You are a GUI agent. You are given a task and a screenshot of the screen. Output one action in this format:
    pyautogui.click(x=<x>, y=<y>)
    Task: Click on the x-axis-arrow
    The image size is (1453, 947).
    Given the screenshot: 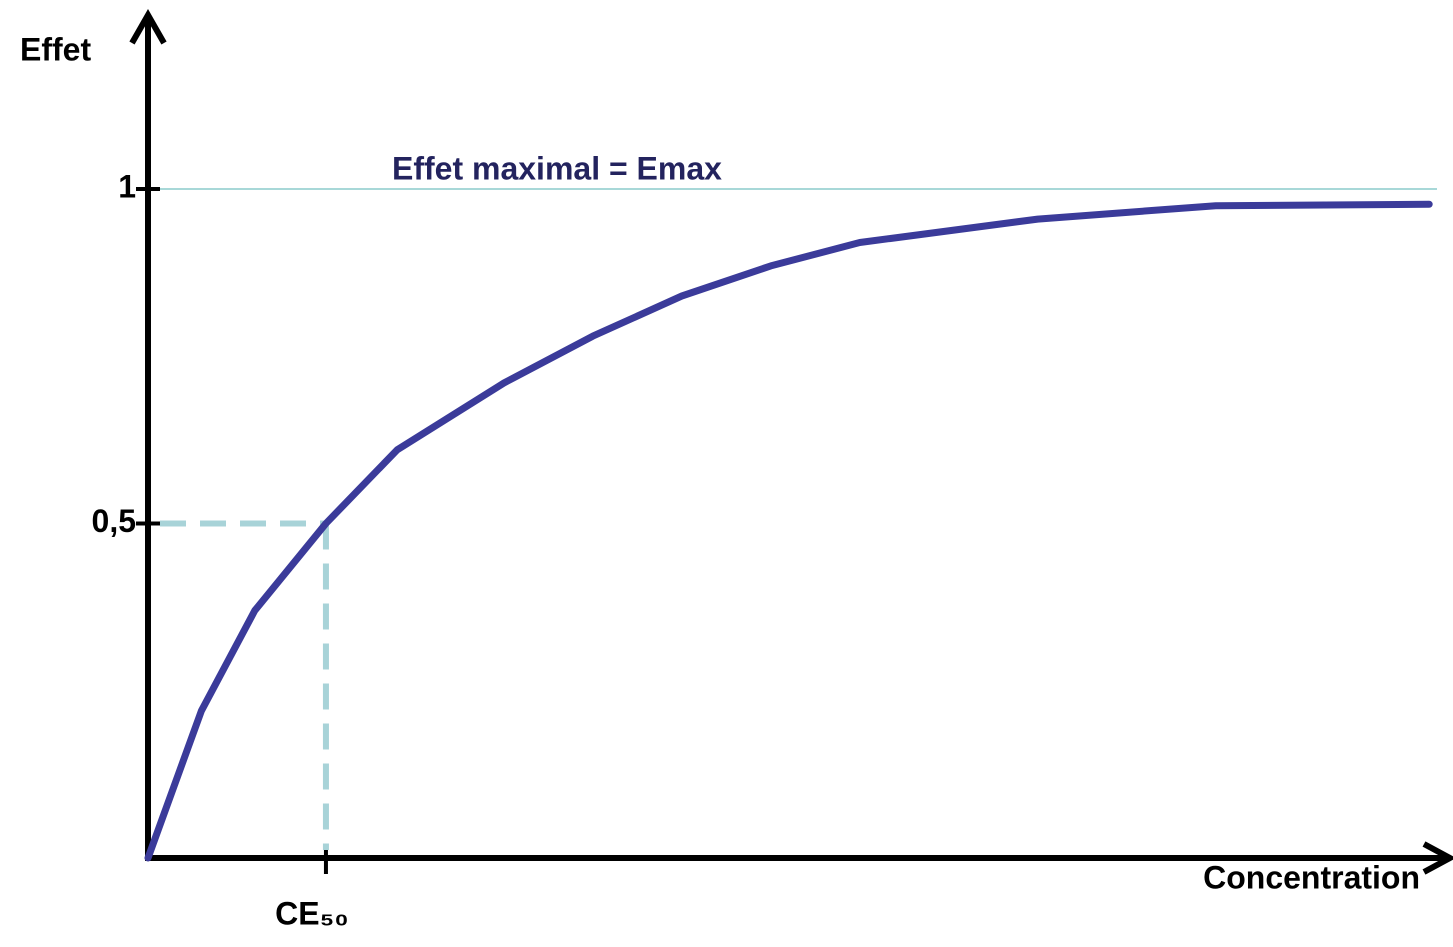 What is the action you would take?
    pyautogui.click(x=1437, y=858)
    